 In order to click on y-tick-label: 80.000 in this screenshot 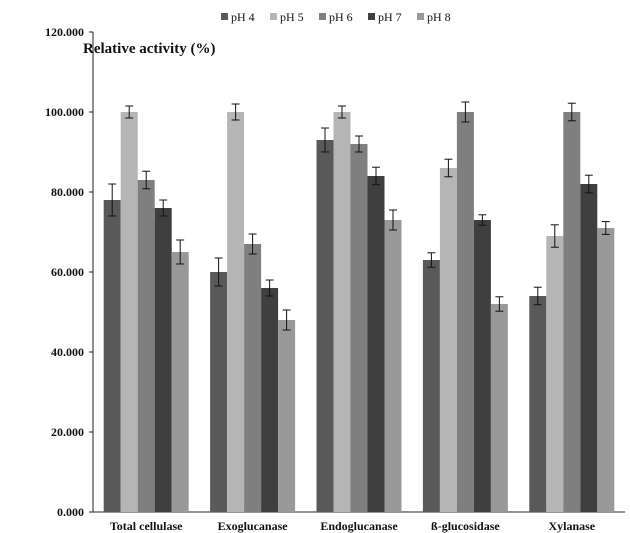, I will do `click(67, 192)`.